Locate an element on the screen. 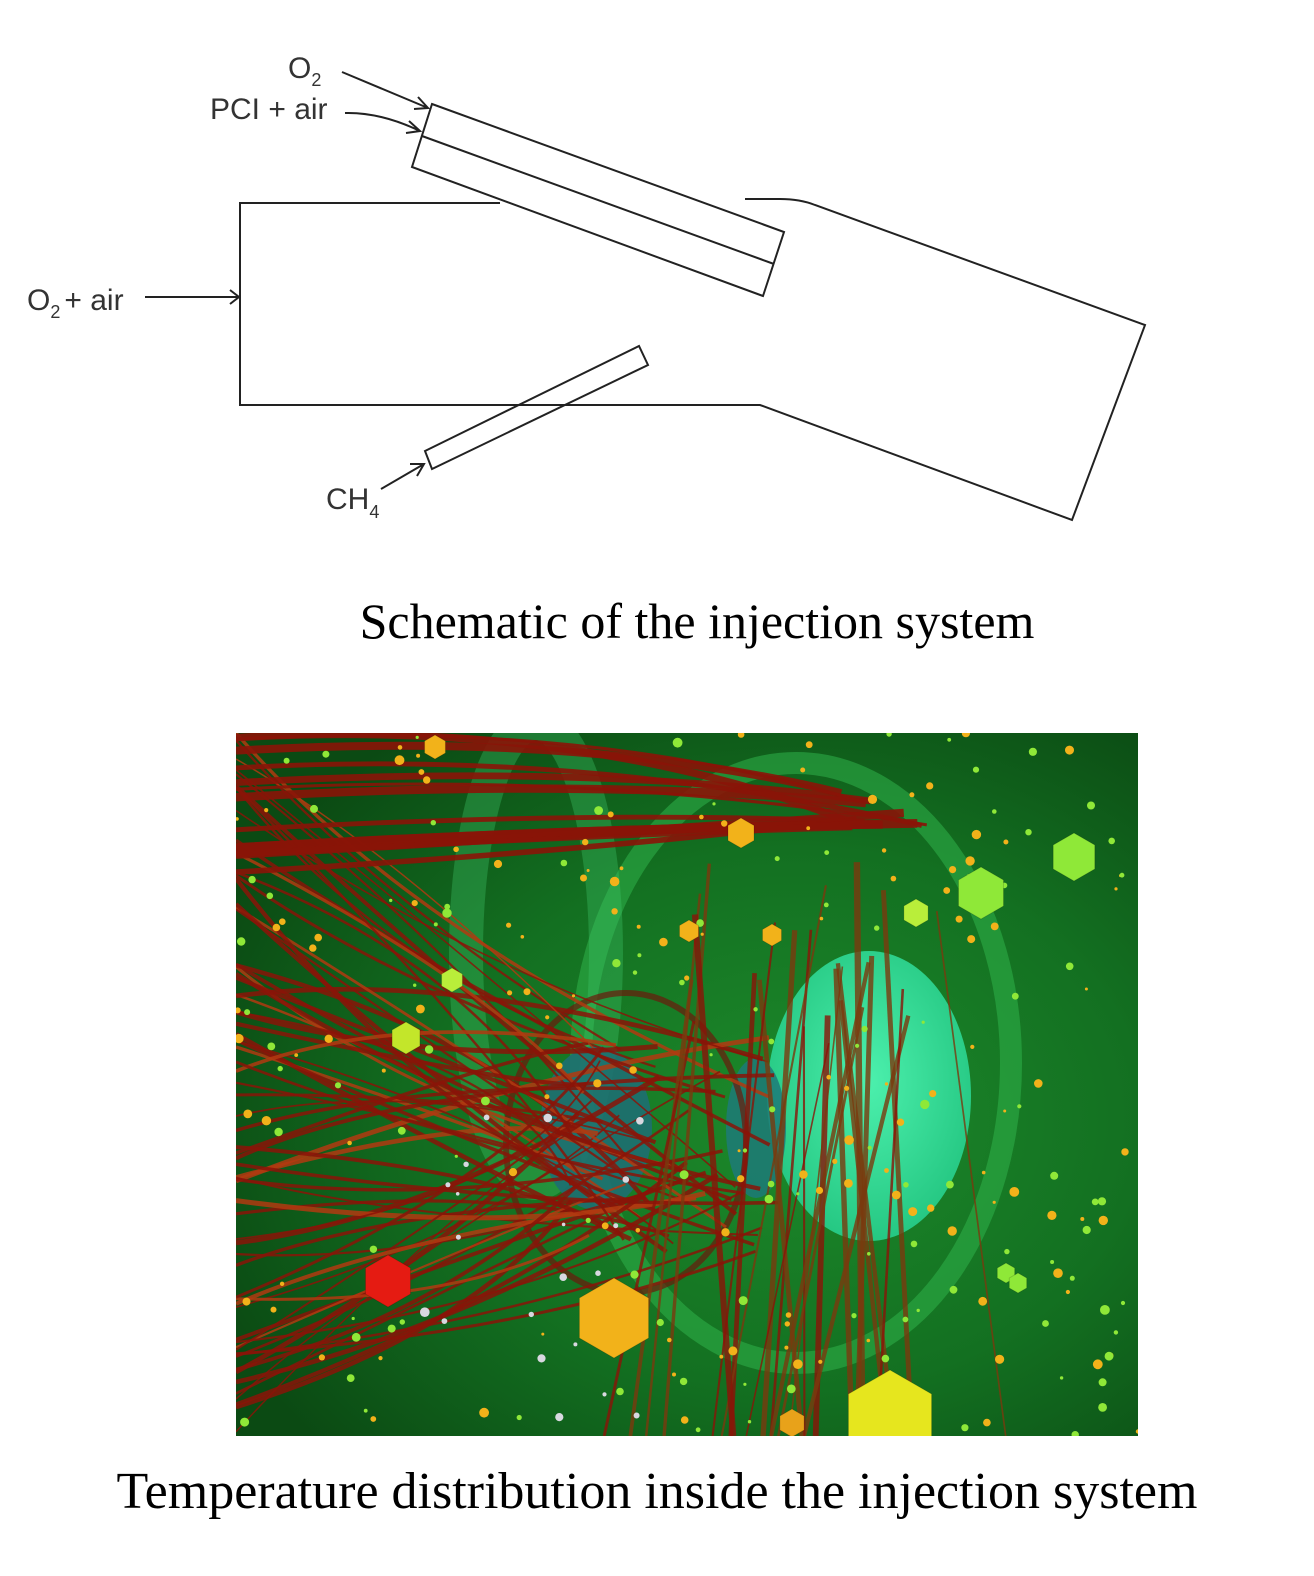  o2-top-arrow is located at coordinates (386, 90).